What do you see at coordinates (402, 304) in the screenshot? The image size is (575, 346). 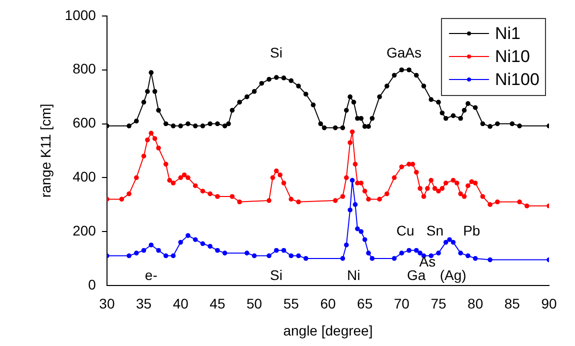 I see `x-tick-label: 70` at bounding box center [402, 304].